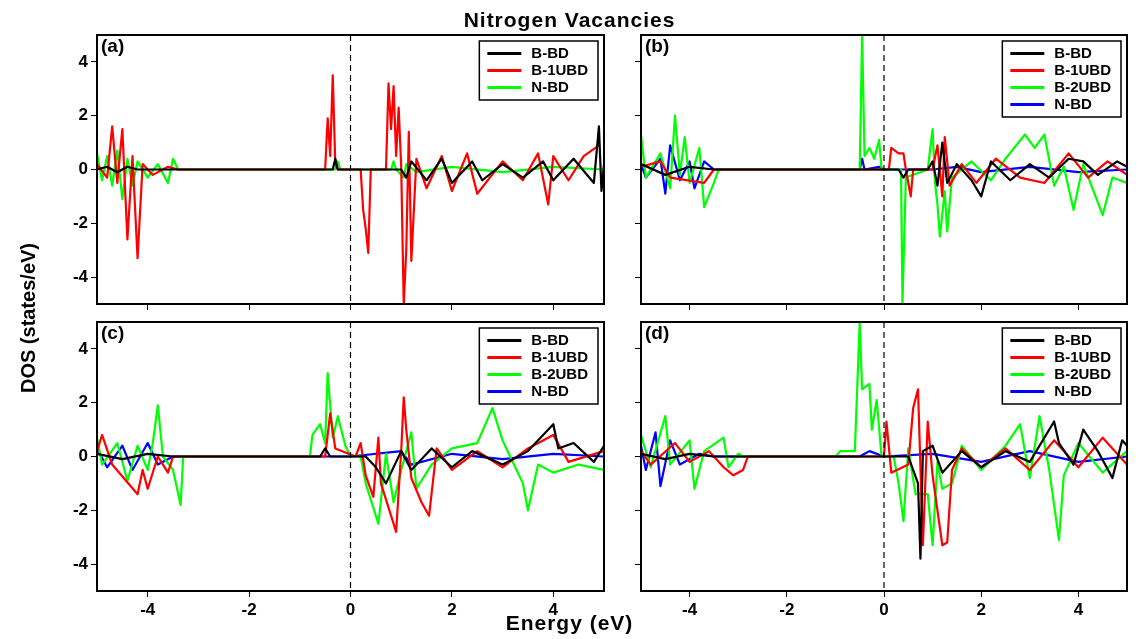  What do you see at coordinates (113, 332) in the screenshot?
I see `annotation: (c)` at bounding box center [113, 332].